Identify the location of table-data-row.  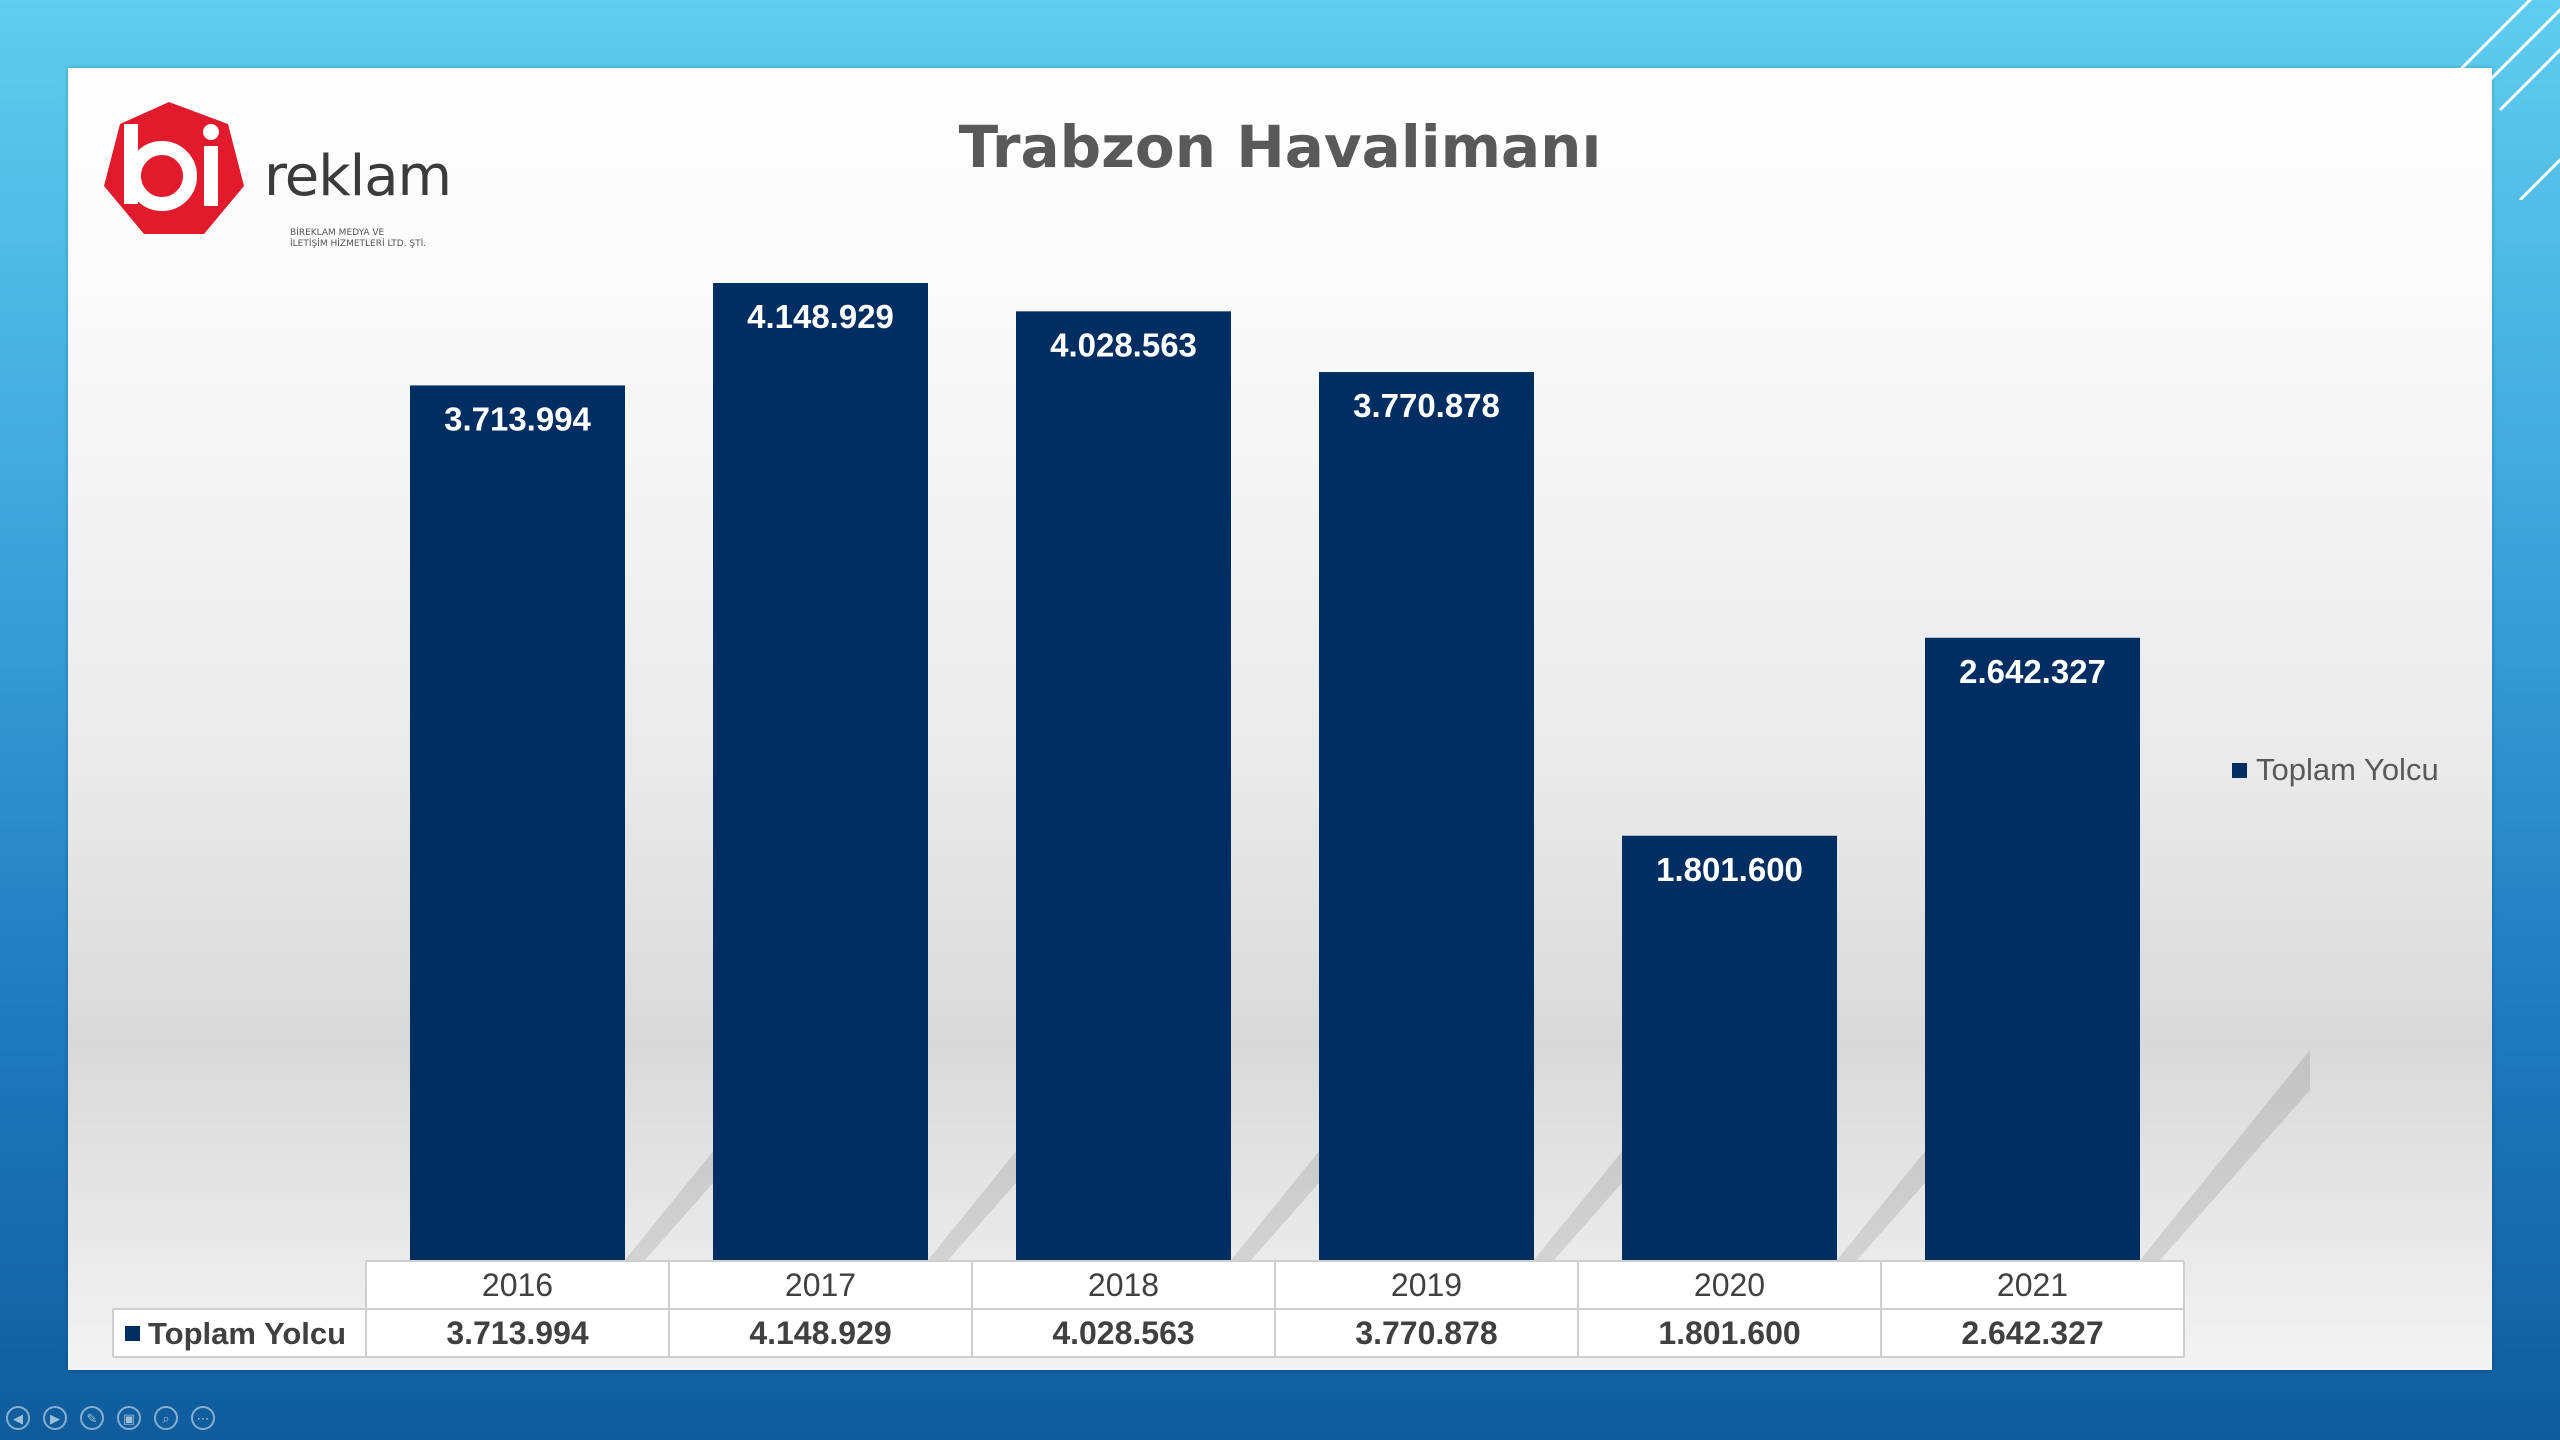
(1148, 1333).